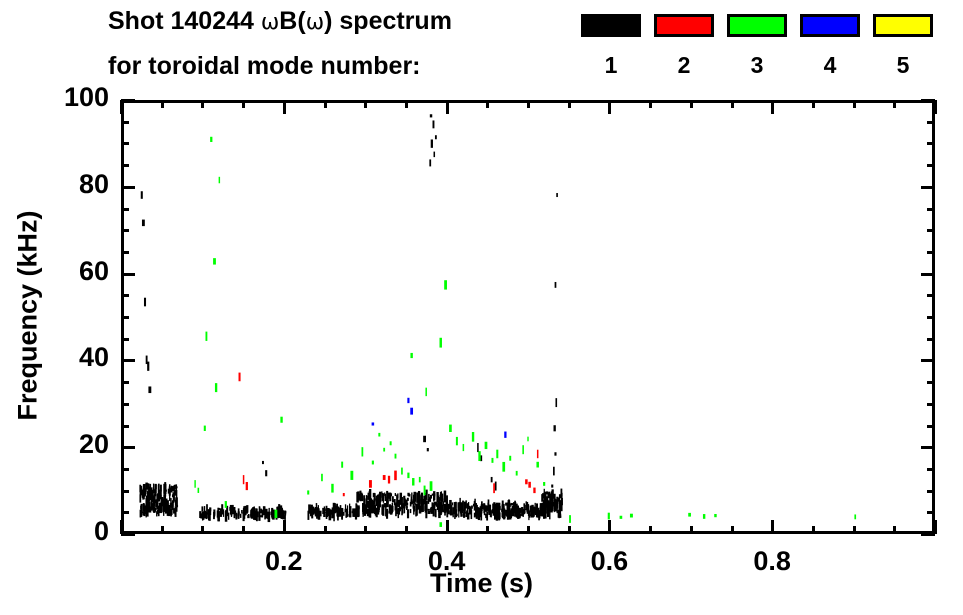 Image resolution: width=963 pixels, height=615 pixels. Describe the element at coordinates (903, 65) in the screenshot. I see `legend-label-5: 5` at that location.